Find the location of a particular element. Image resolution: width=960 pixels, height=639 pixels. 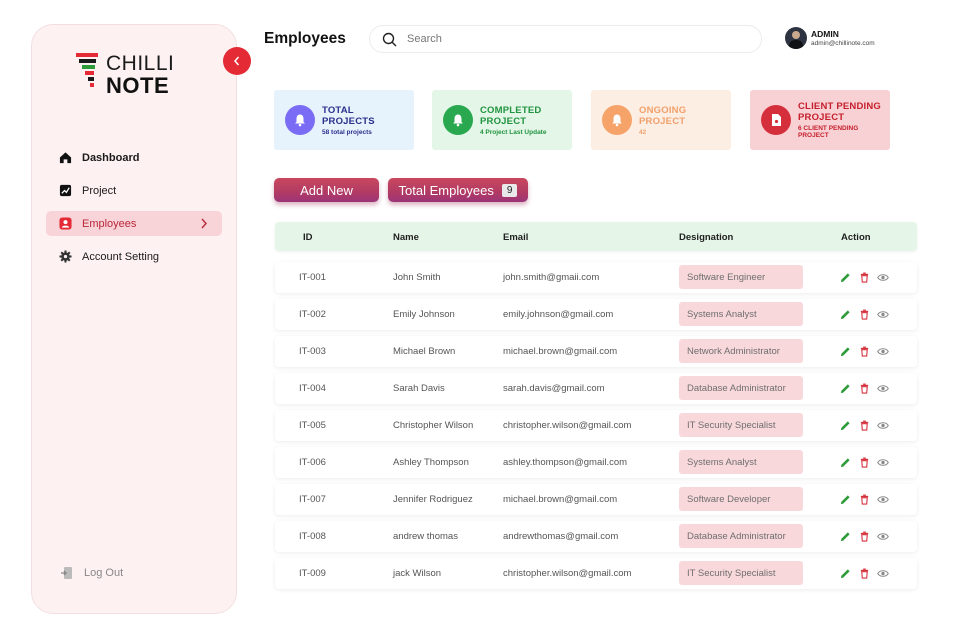

bell-icon is located at coordinates (300, 120).